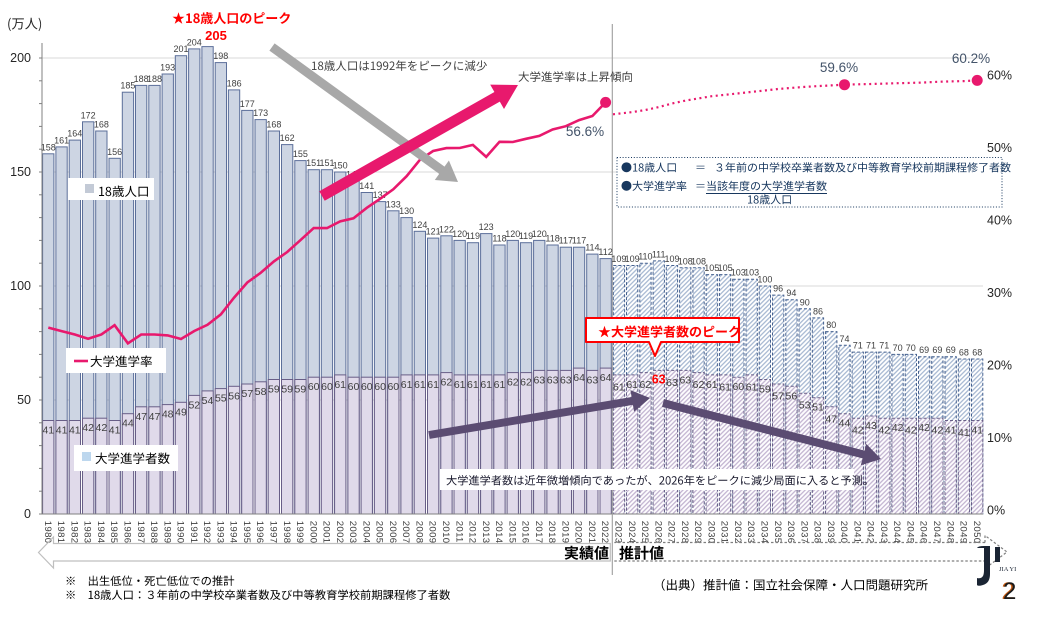  What do you see at coordinates (299, 532) in the screenshot?
I see `svg-text: 1999` at bounding box center [299, 532].